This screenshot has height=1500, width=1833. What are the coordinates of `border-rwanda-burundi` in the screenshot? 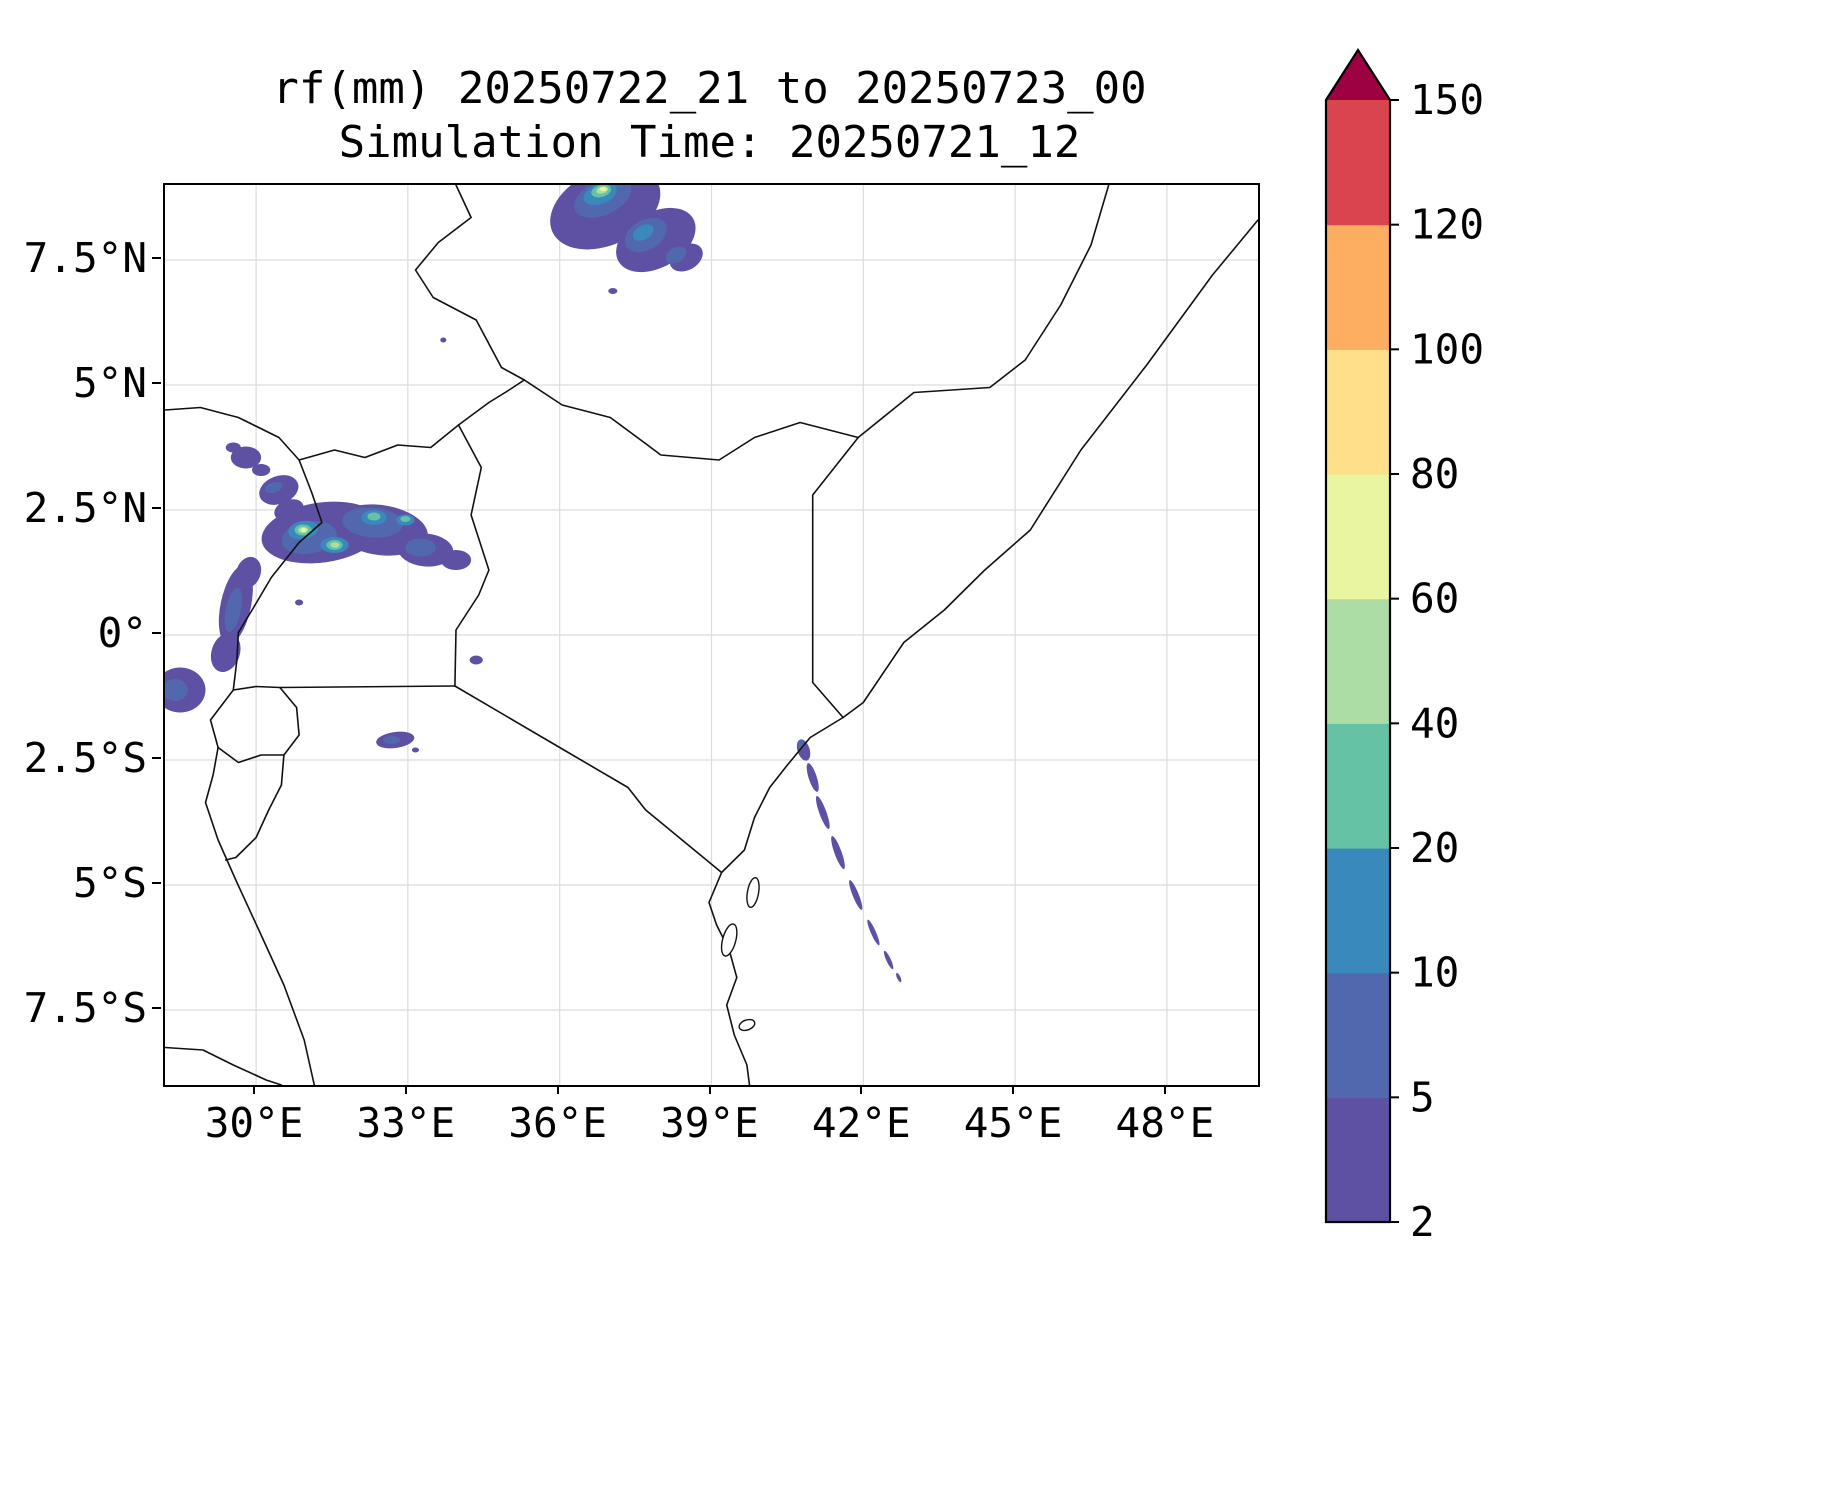 It's located at (251, 755).